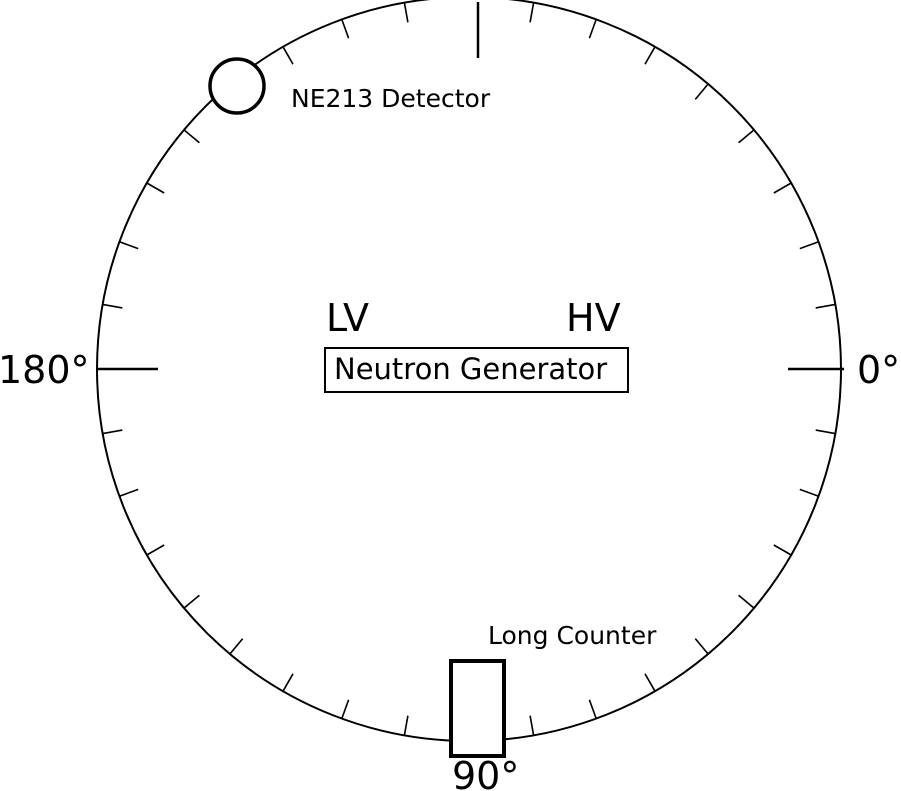 The image size is (901, 791). What do you see at coordinates (347, 318) in the screenshot?
I see `lv-label: LV` at bounding box center [347, 318].